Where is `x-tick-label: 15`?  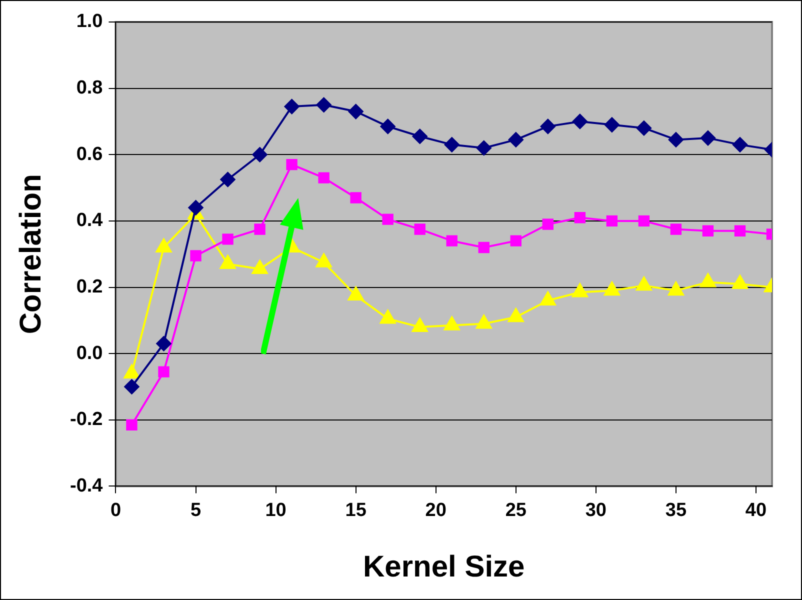
x-tick-label: 15 is located at coordinates (356, 510).